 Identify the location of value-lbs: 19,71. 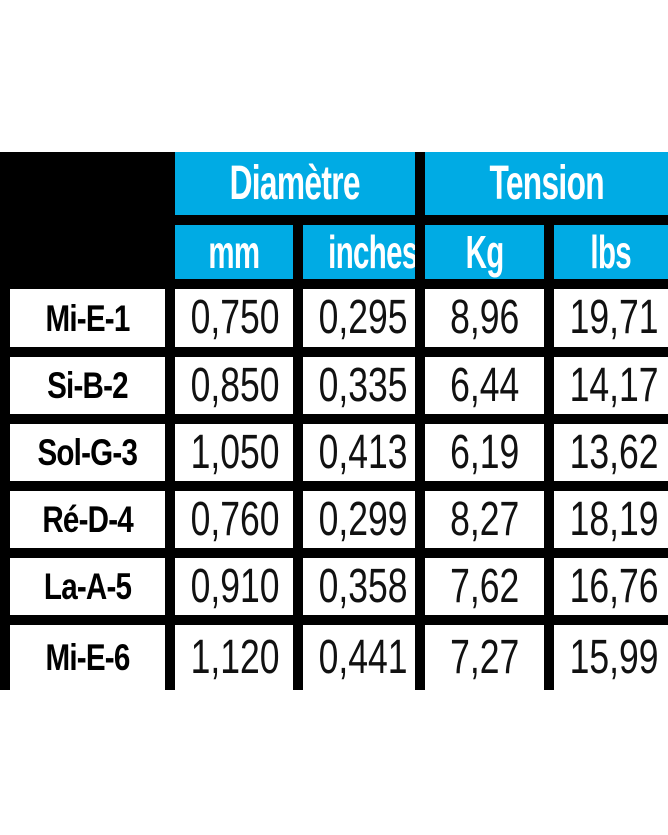
(614, 317).